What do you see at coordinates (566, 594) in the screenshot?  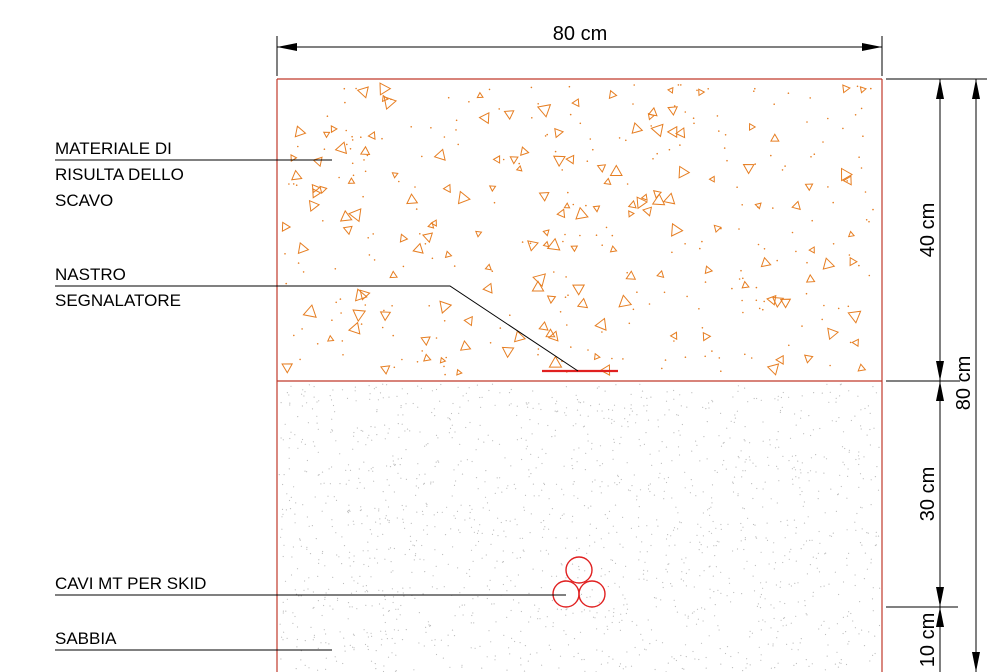 I see `cable-left` at bounding box center [566, 594].